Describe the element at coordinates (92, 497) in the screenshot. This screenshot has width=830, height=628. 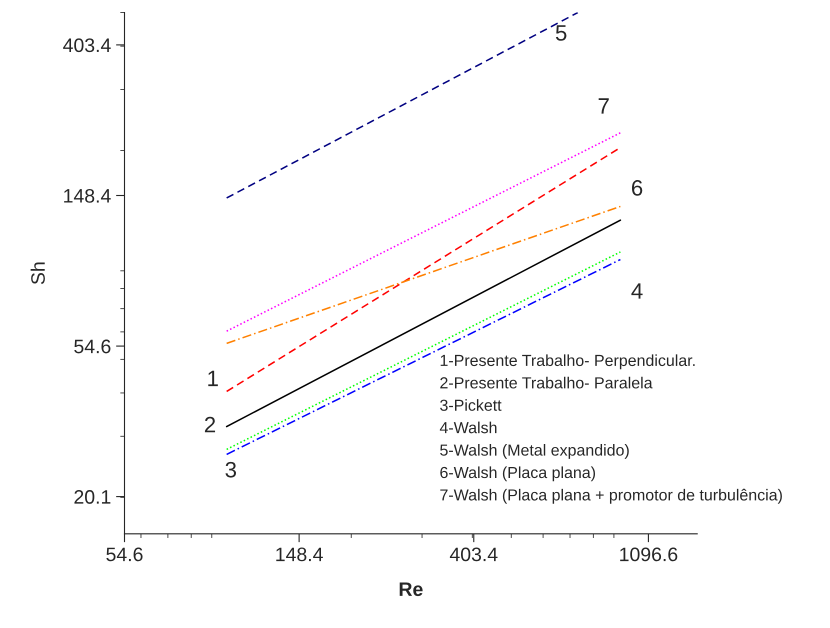
I see `y-tick-label: 20.1` at that location.